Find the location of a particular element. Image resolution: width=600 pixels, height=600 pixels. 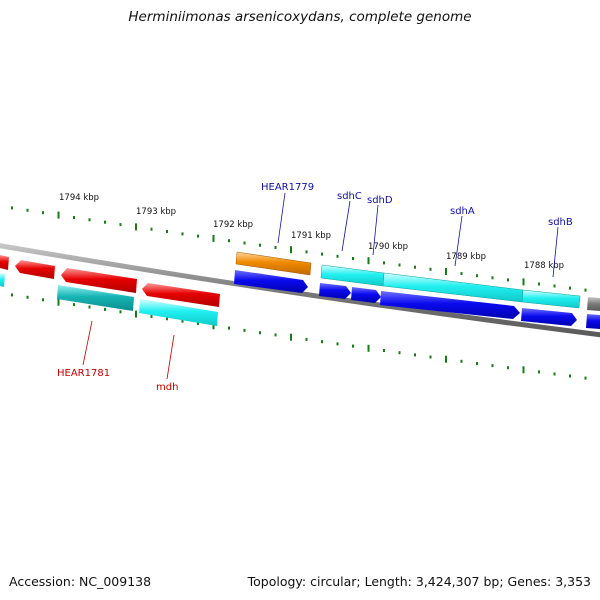

lower-tick-row is located at coordinates (299, 336).